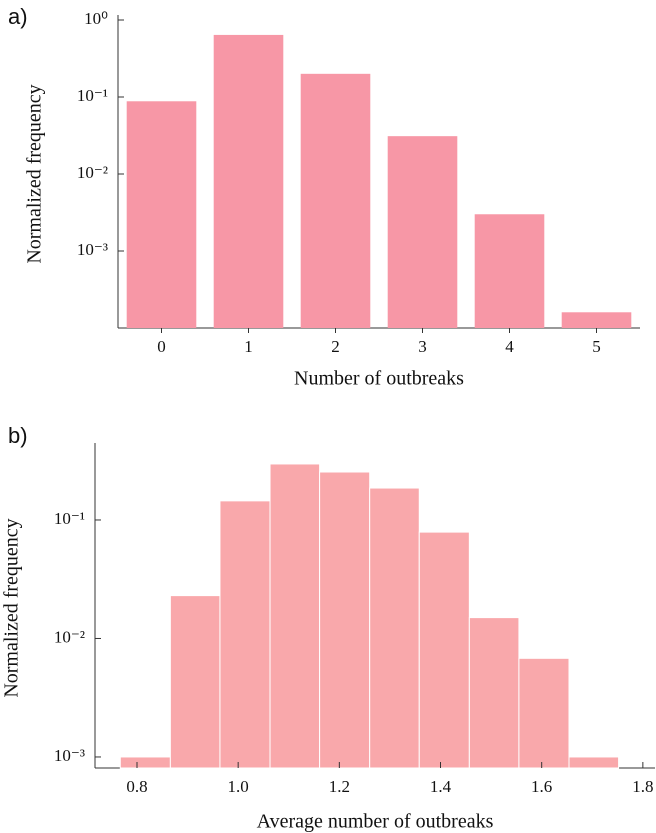 Image resolution: width=656 pixels, height=833 pixels. Describe the element at coordinates (238, 786) in the screenshot. I see `x-tick-label: 1.0` at that location.